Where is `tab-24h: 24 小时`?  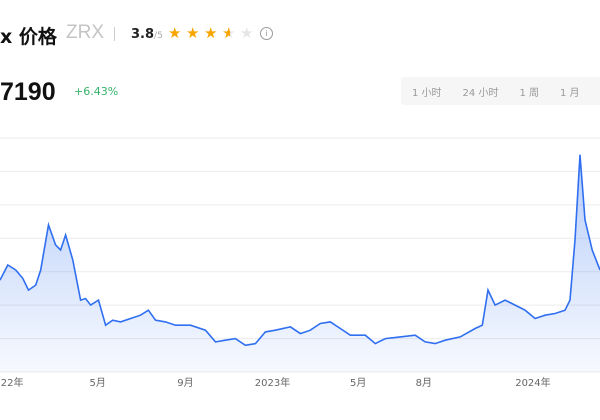 tab-24h: 24 小时 is located at coordinates (480, 93).